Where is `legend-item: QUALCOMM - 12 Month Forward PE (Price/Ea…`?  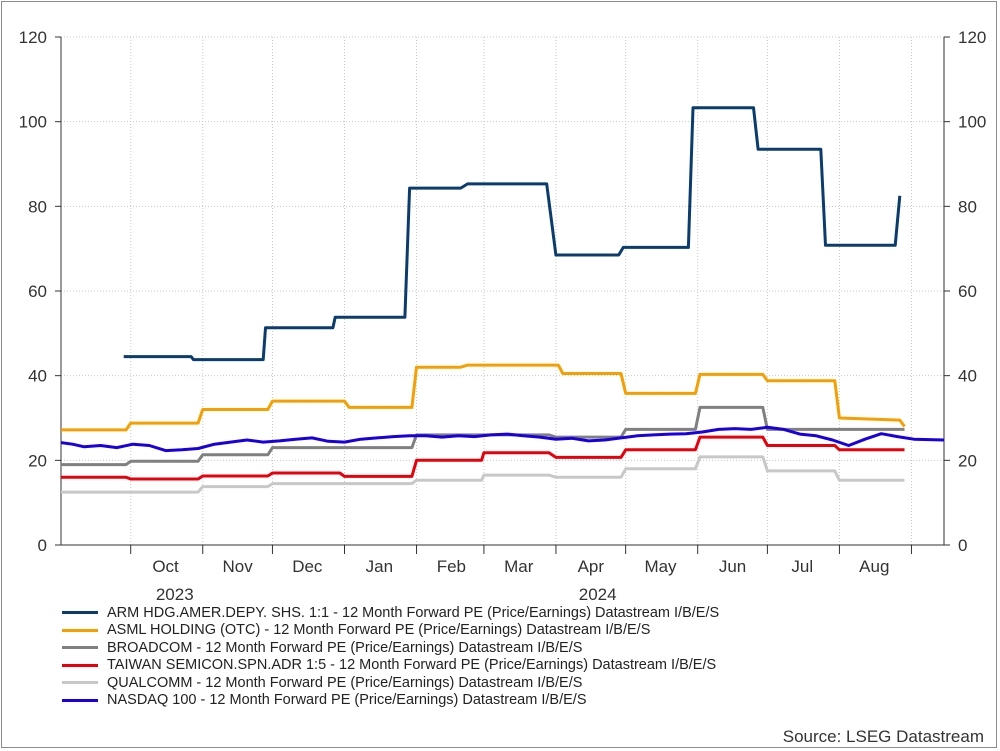
legend-item: QUALCOMM - 12 Month Forward PE (Price/Ea… is located at coordinates (390, 683).